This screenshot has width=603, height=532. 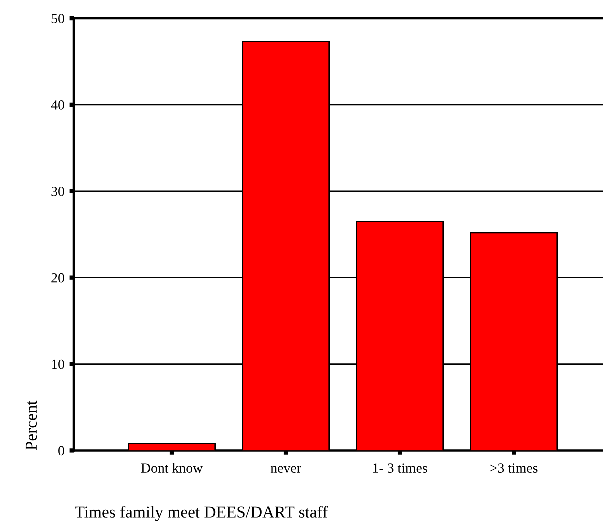 I want to click on x-tick-label: 1- 3 times, so click(x=401, y=468).